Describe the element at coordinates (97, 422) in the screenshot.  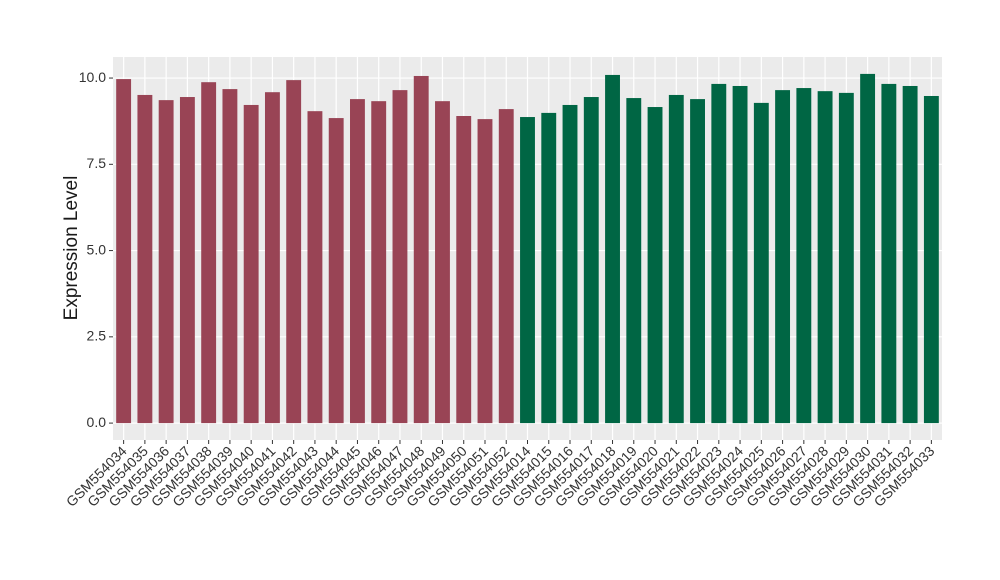
I see `y-tick-label: 0.0` at that location.